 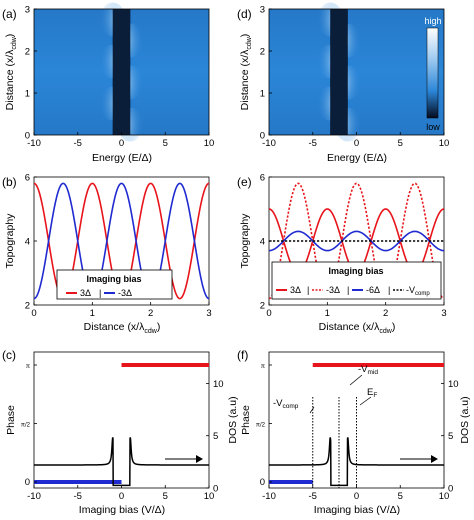 I want to click on legend-entry-3delta: 3Δ, so click(x=85, y=293).